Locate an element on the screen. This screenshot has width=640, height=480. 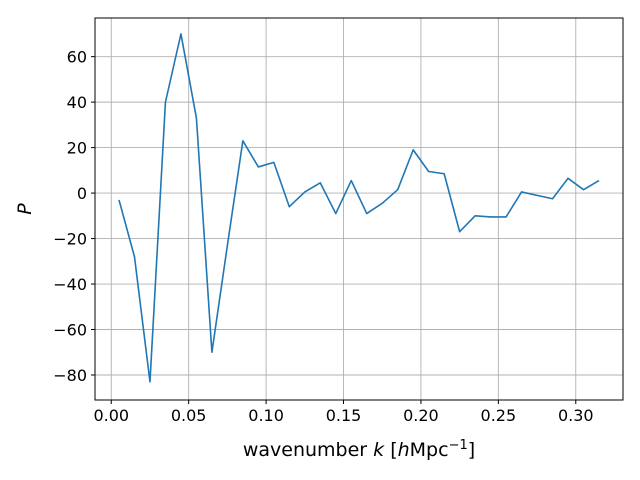
x-tick-label: 0.05 is located at coordinates (189, 415).